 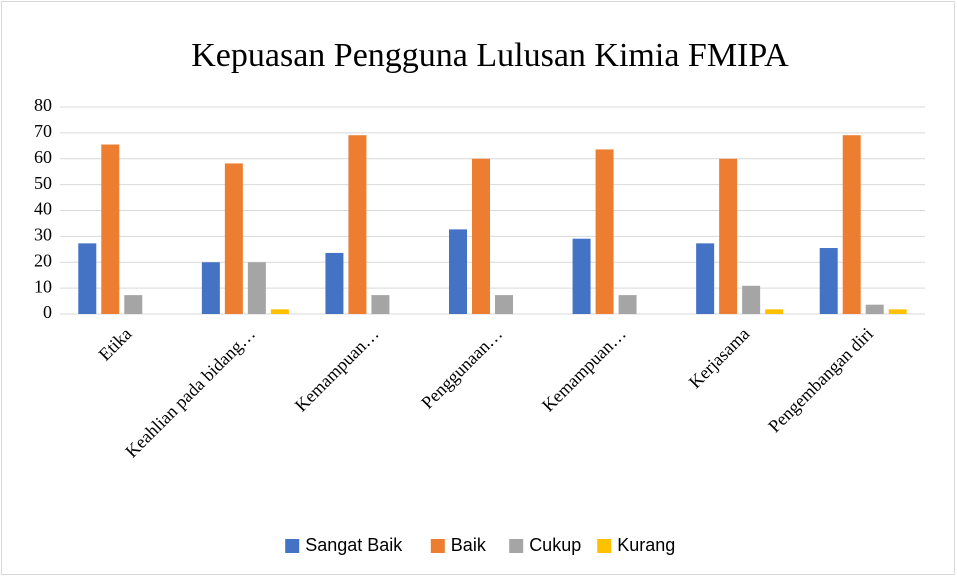 What do you see at coordinates (555, 545) in the screenshot?
I see `legend-label: Cukup` at bounding box center [555, 545].